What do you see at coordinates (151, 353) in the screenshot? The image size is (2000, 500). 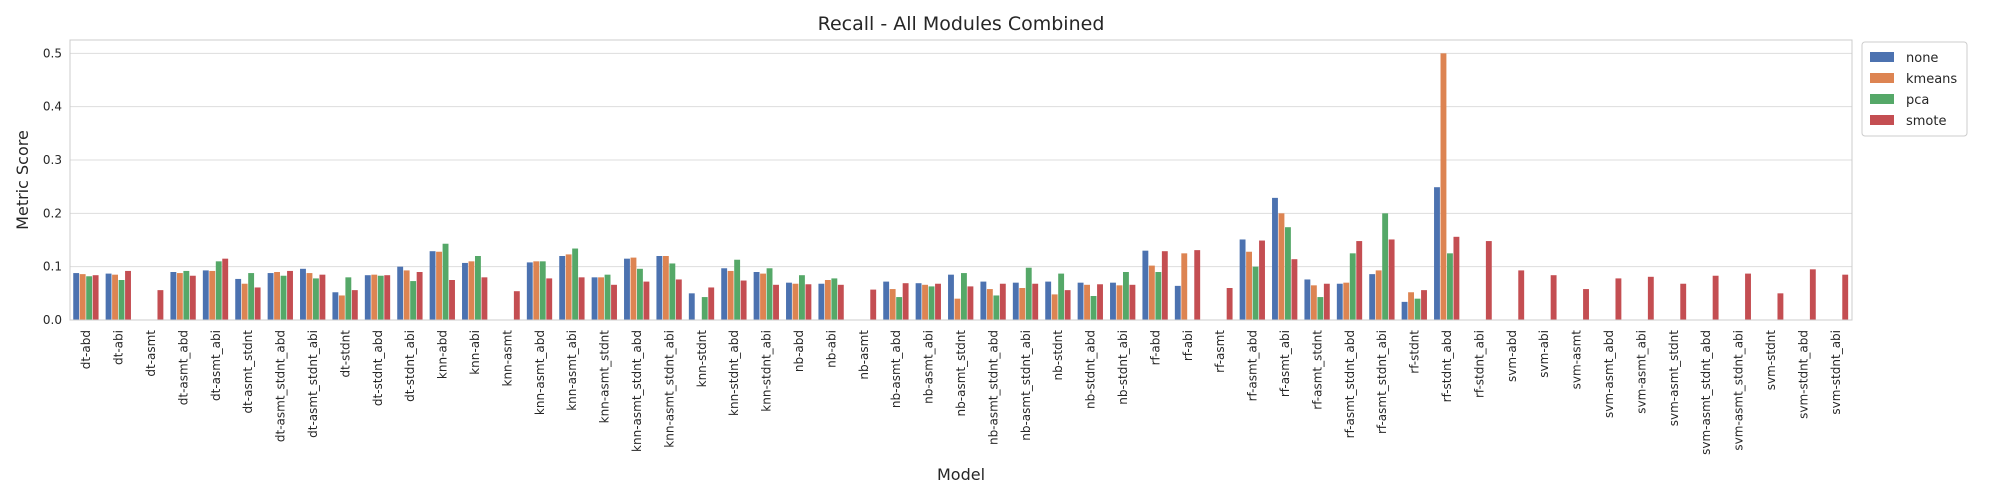 I see `x-tick-label: dt-asmt` at bounding box center [151, 353].